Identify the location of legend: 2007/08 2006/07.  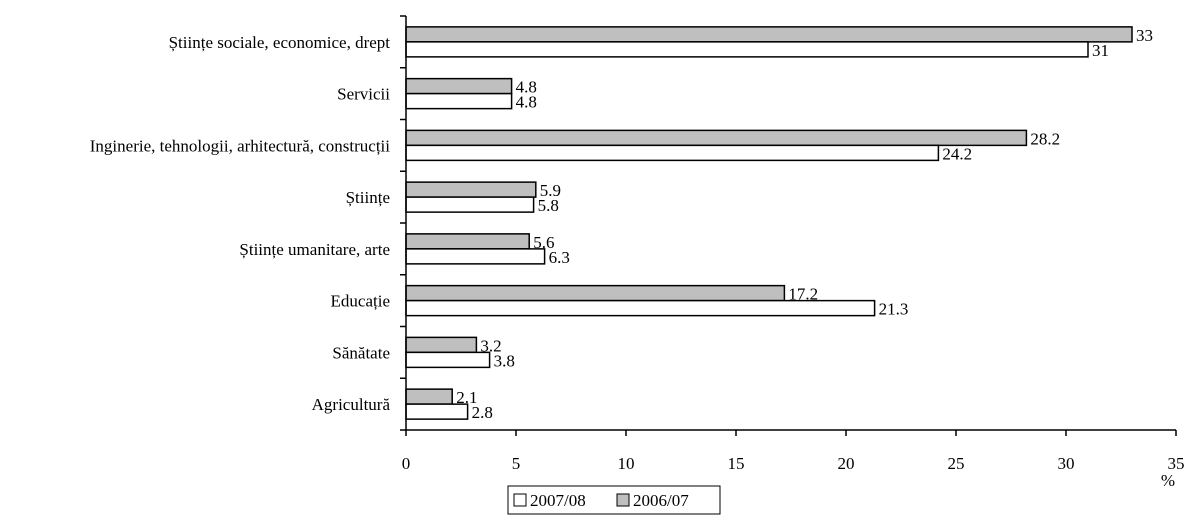
(614, 500).